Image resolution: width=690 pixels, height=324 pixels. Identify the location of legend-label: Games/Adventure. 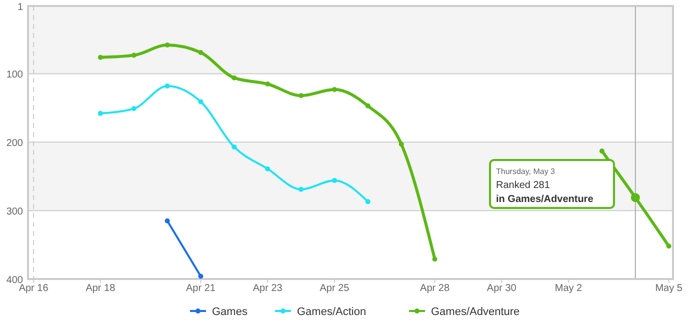
(475, 312).